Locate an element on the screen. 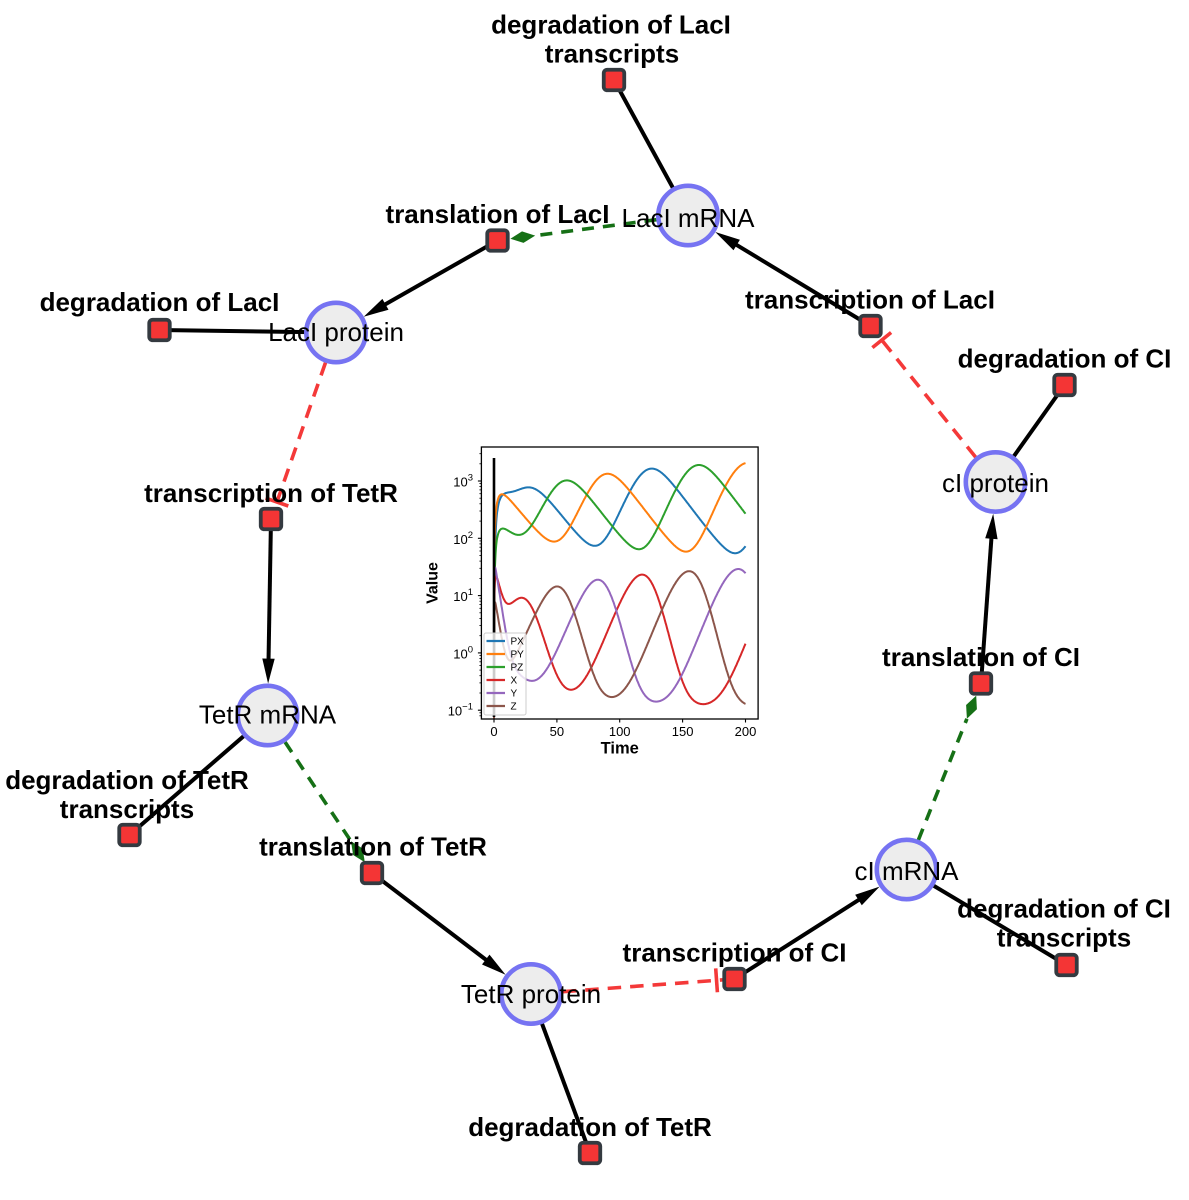 This screenshot has height=1200, width=1189. svg-text: LacI protein is located at coordinates (336, 332).